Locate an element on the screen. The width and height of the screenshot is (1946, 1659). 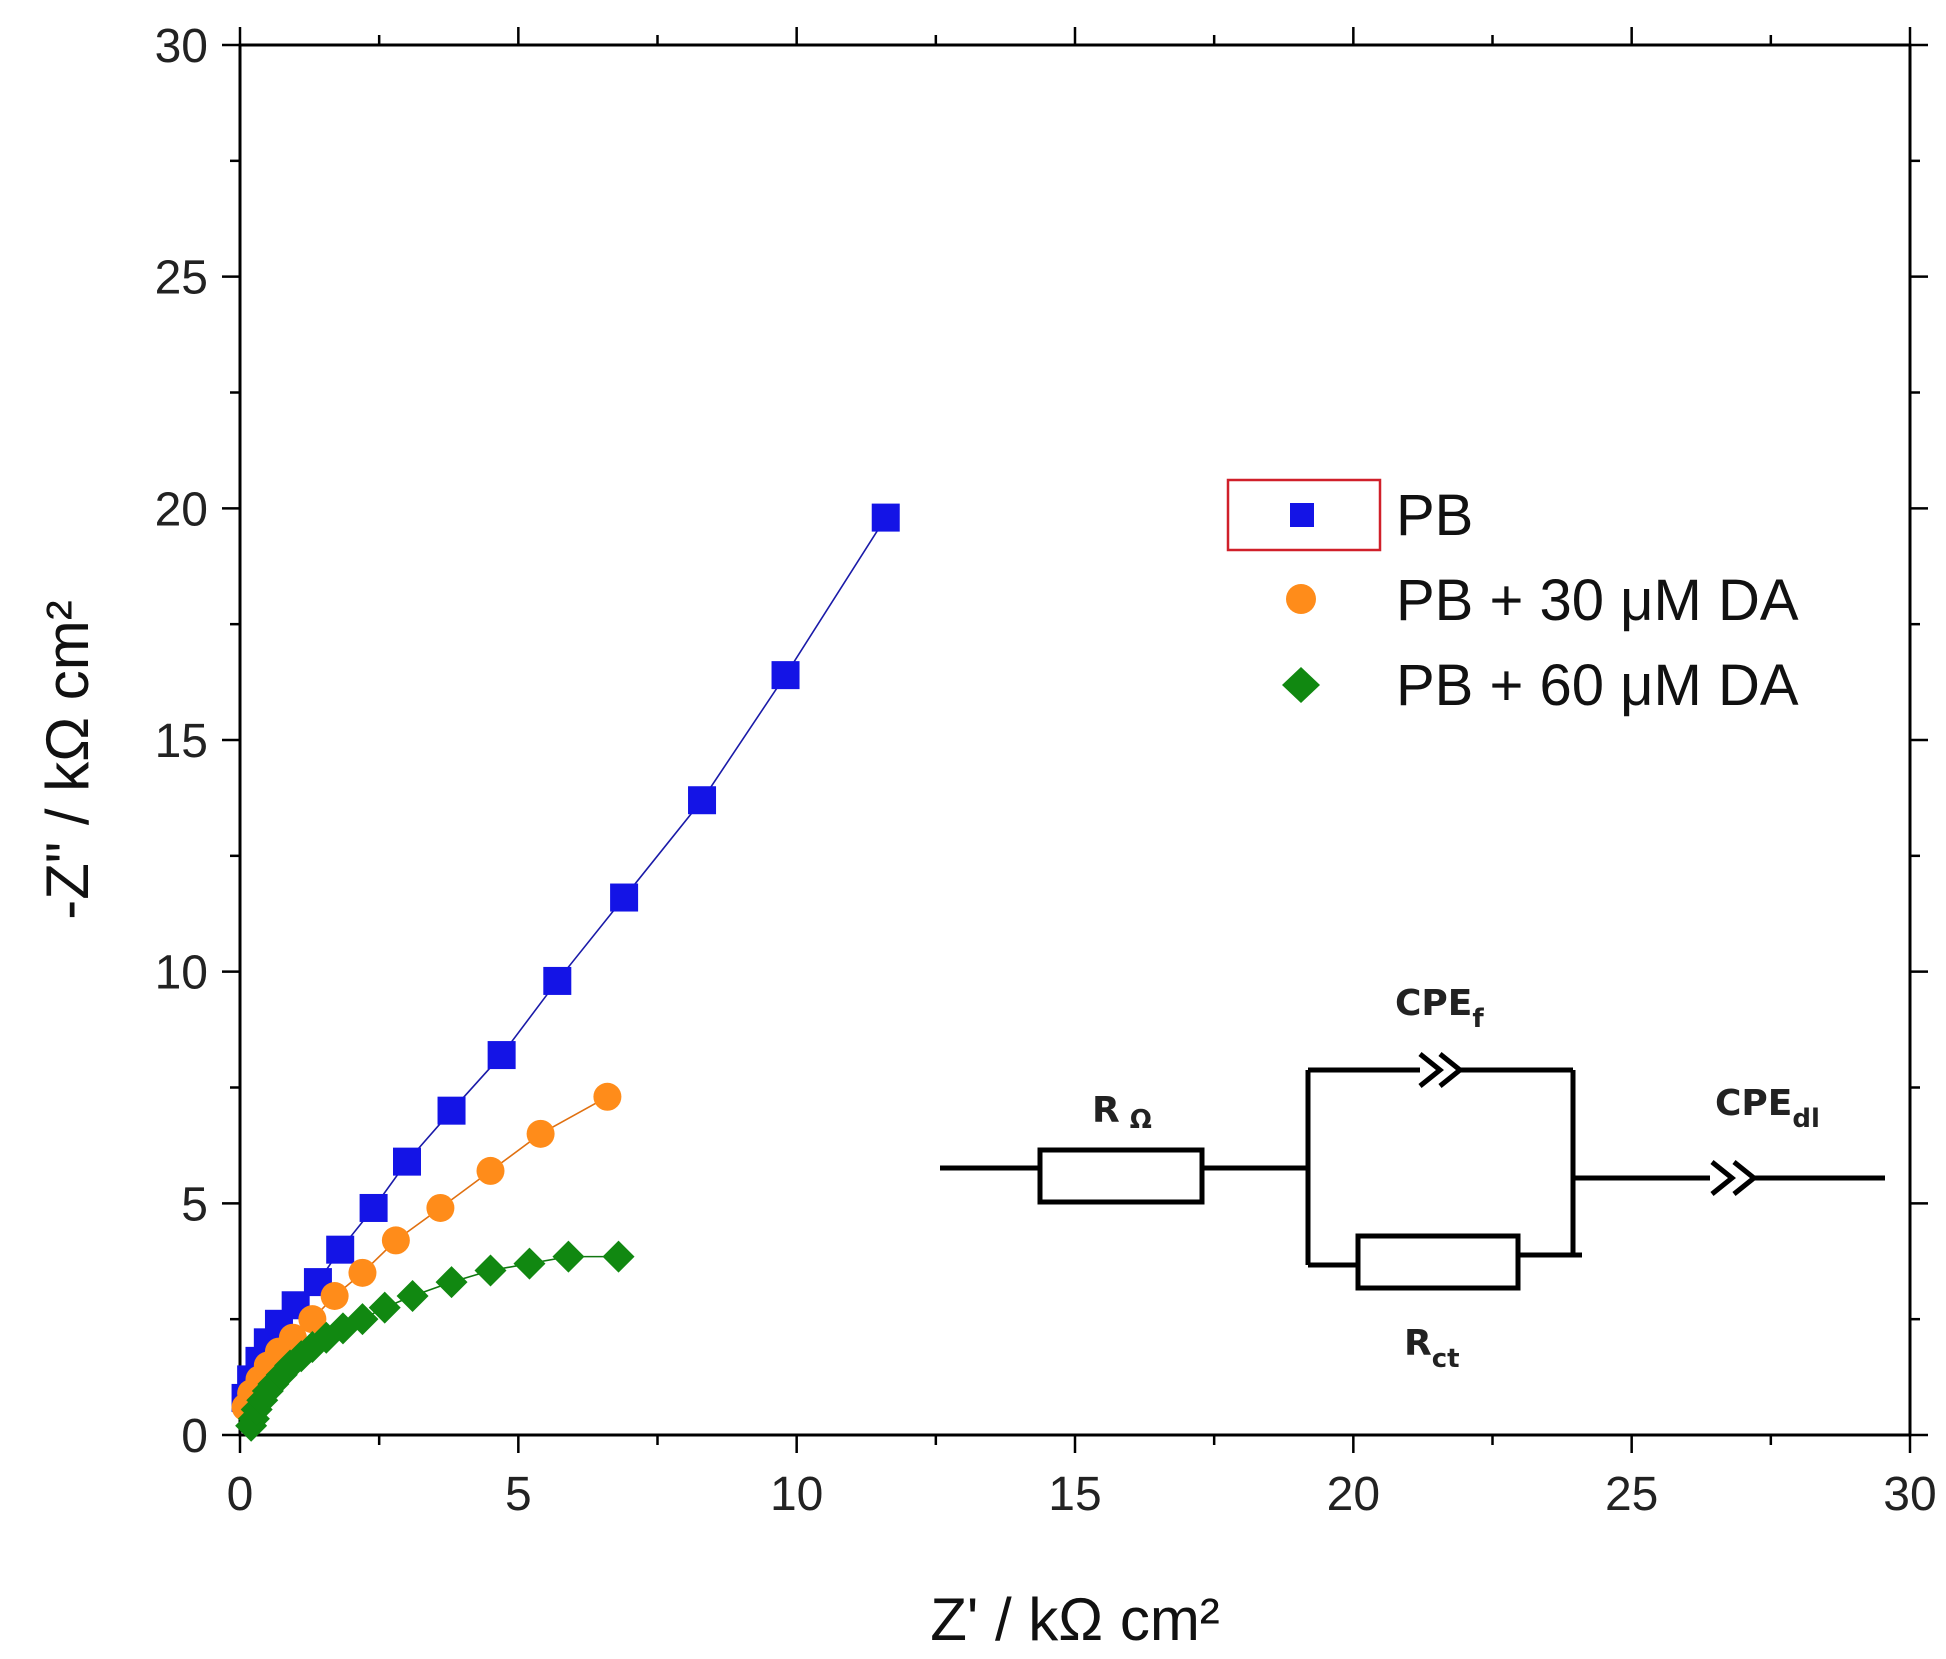
legend-label-pb-60: PB + 60 μM DA is located at coordinates (1597, 685).